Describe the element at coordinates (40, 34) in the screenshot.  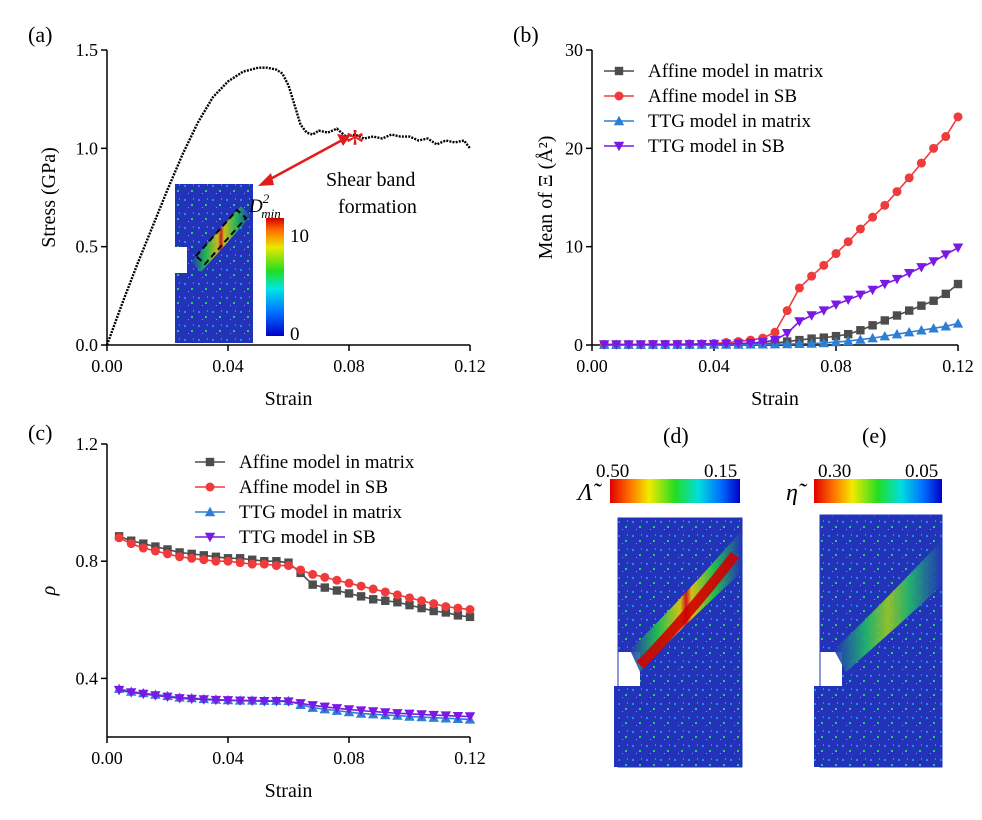
I see `panel-a-label: (a)` at that location.